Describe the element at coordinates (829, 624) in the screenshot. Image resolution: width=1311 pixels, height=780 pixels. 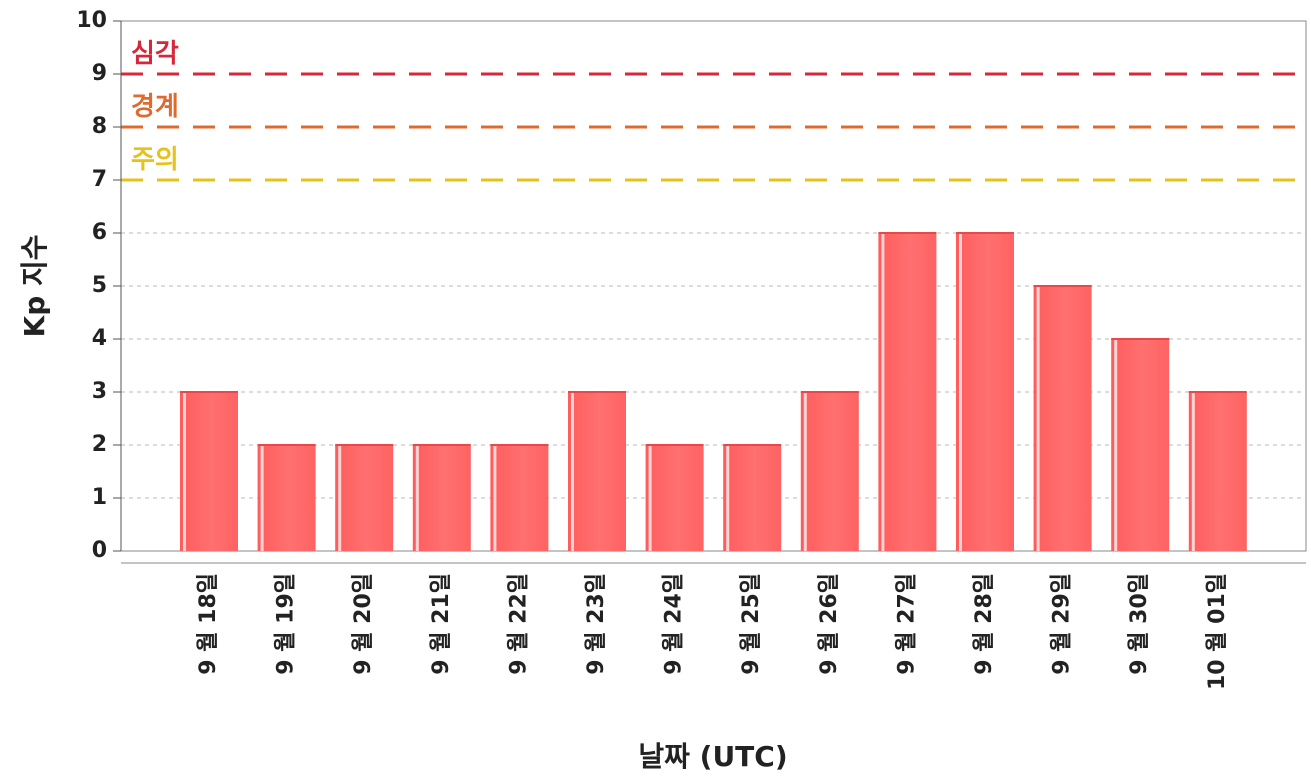
I see `x-tick-label: 9 월 26일` at that location.